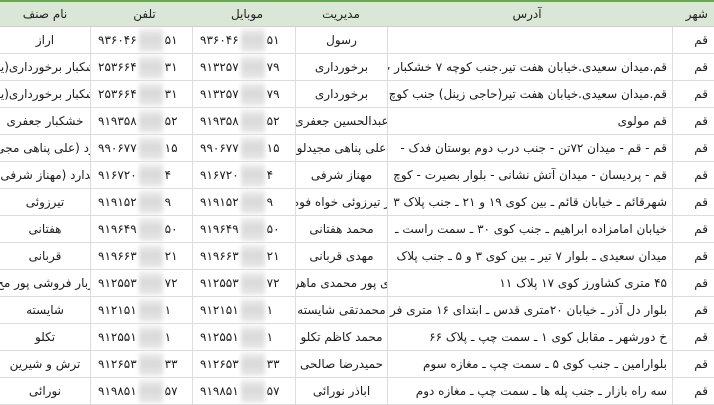  I want to click on trade-name-cell: تکلو, so click(45, 337).